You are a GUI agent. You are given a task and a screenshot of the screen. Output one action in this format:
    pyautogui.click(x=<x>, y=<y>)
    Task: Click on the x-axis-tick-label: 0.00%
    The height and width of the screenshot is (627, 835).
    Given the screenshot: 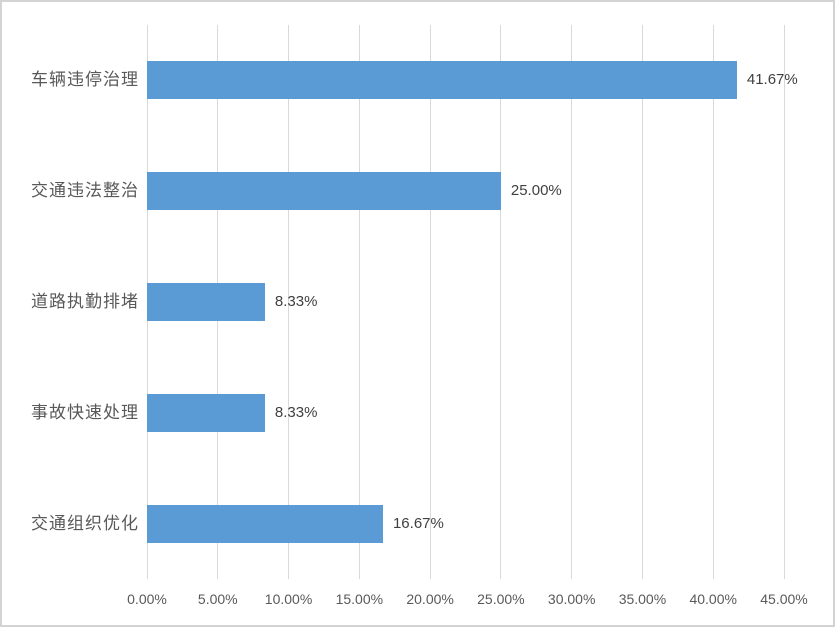 What is the action you would take?
    pyautogui.click(x=147, y=599)
    